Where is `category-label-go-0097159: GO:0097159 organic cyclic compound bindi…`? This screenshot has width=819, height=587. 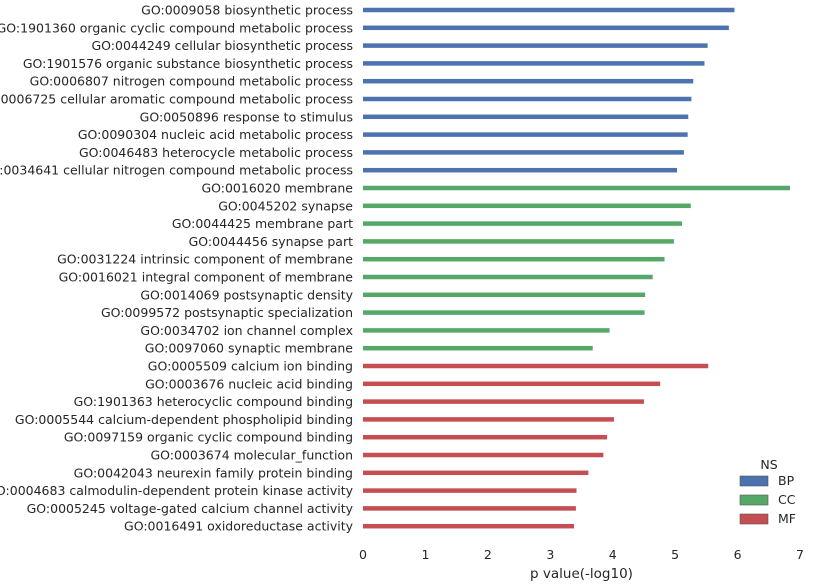
category-label-go-0097159: GO:0097159 organic cyclic compound bindi… is located at coordinates (208, 437).